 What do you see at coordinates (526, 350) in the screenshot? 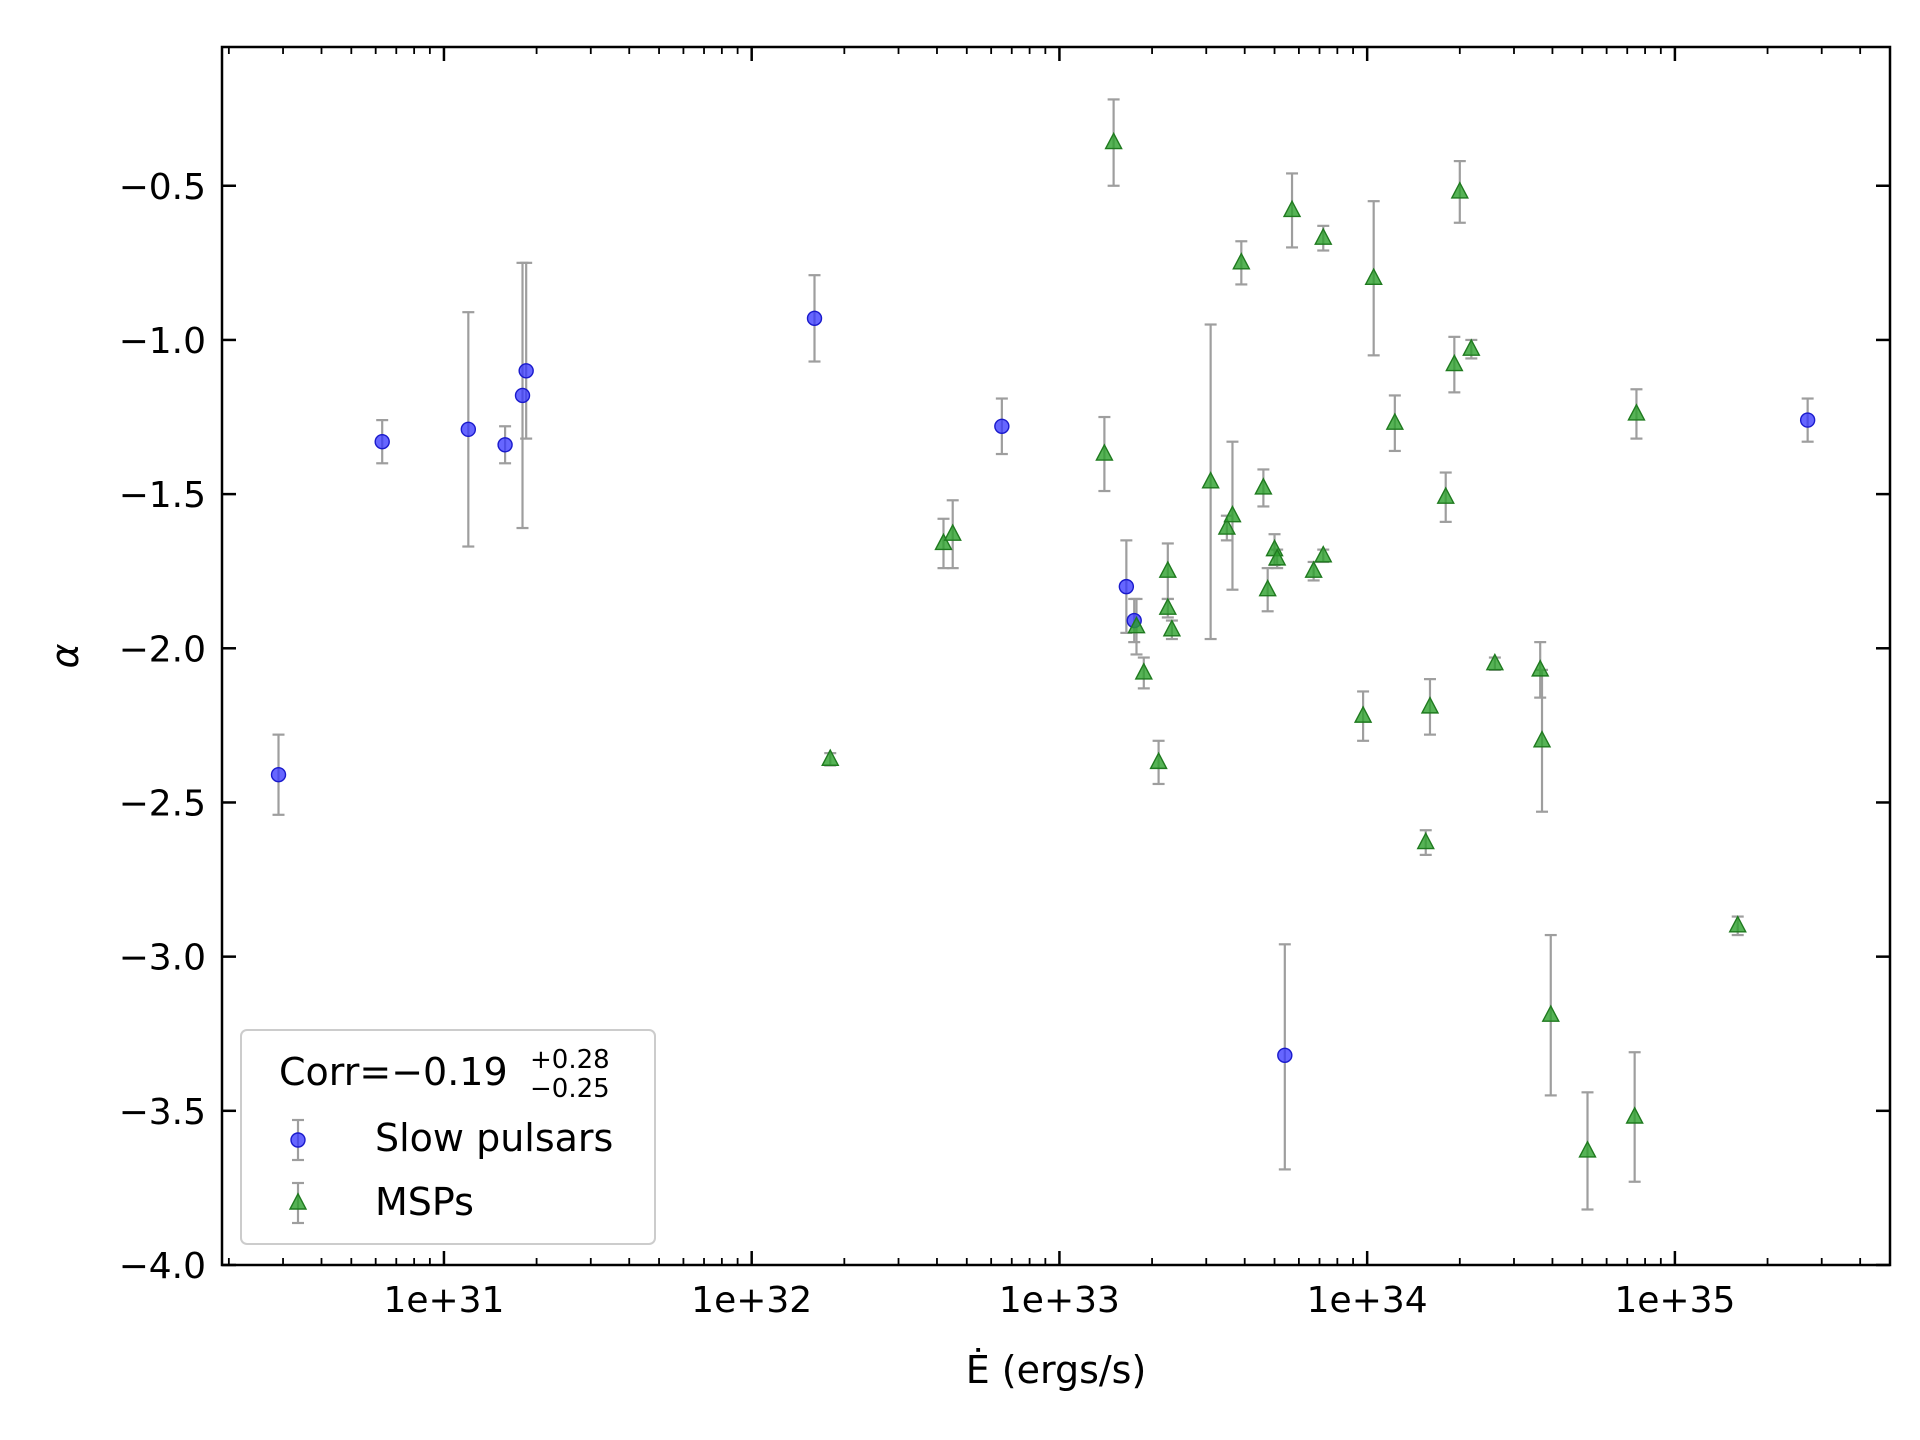
I see `slow-pulsar-errorbar` at bounding box center [526, 350].